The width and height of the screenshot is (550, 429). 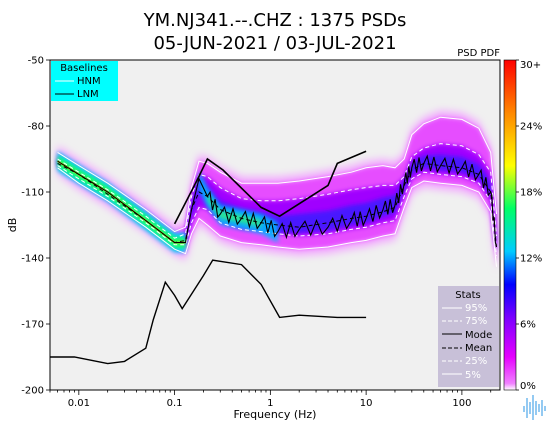 I want to click on chart-title: YM.NJ341.--.CHZ : 1375 PSDs, so click(x=275, y=20).